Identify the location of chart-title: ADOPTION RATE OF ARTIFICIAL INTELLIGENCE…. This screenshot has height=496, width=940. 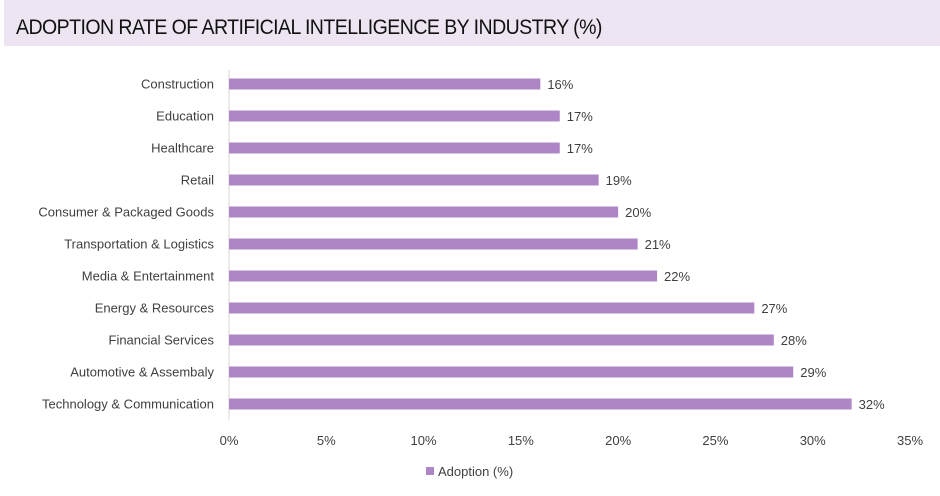
(309, 27).